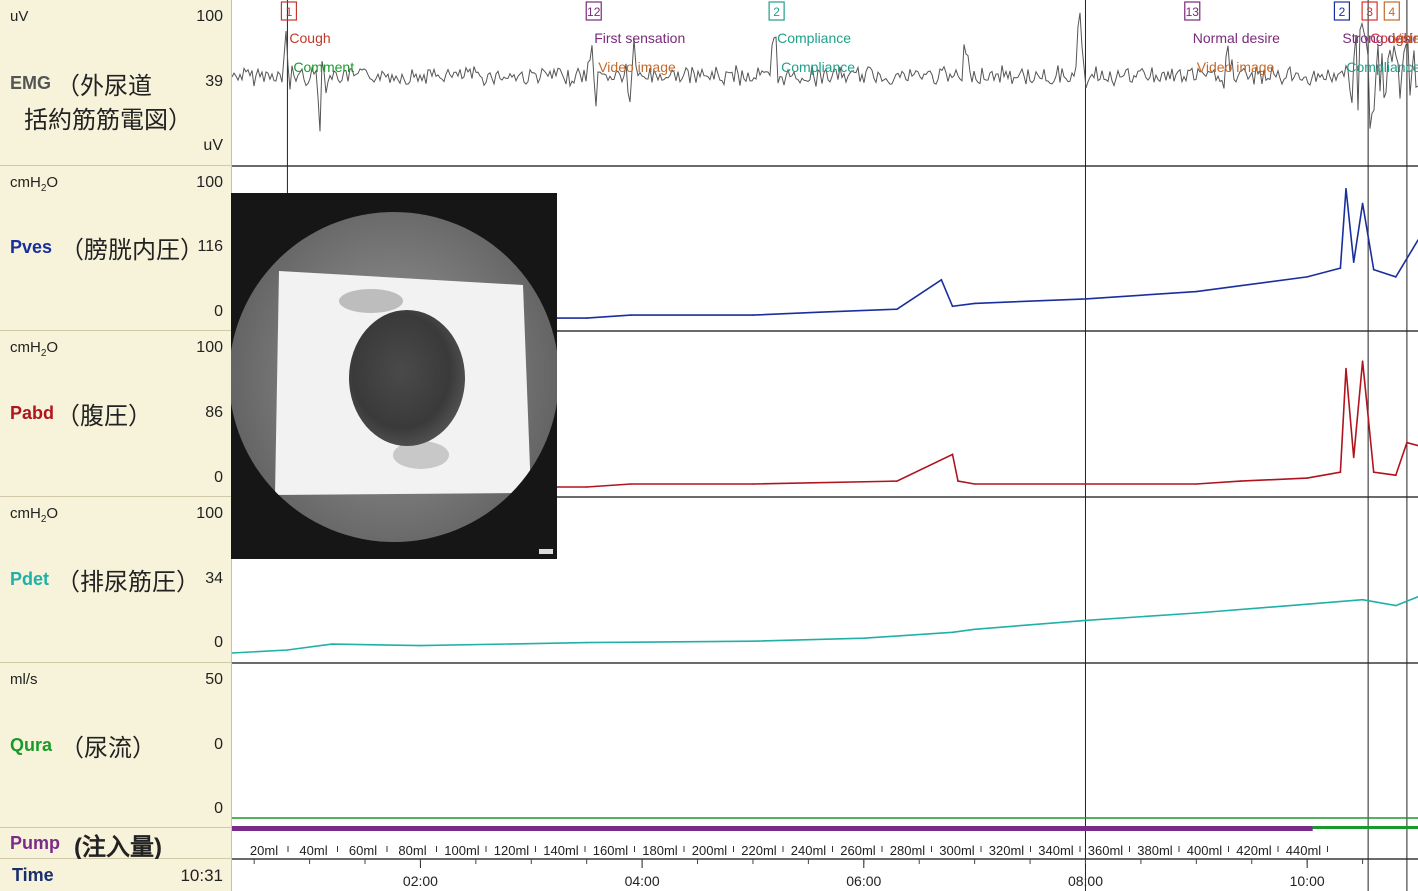 The width and height of the screenshot is (1418, 891). Describe the element at coordinates (116, 580) in the screenshot. I see `channel-panel-pdet: cmH2O 100 Pdet （排尿筋圧） 34 0` at that location.